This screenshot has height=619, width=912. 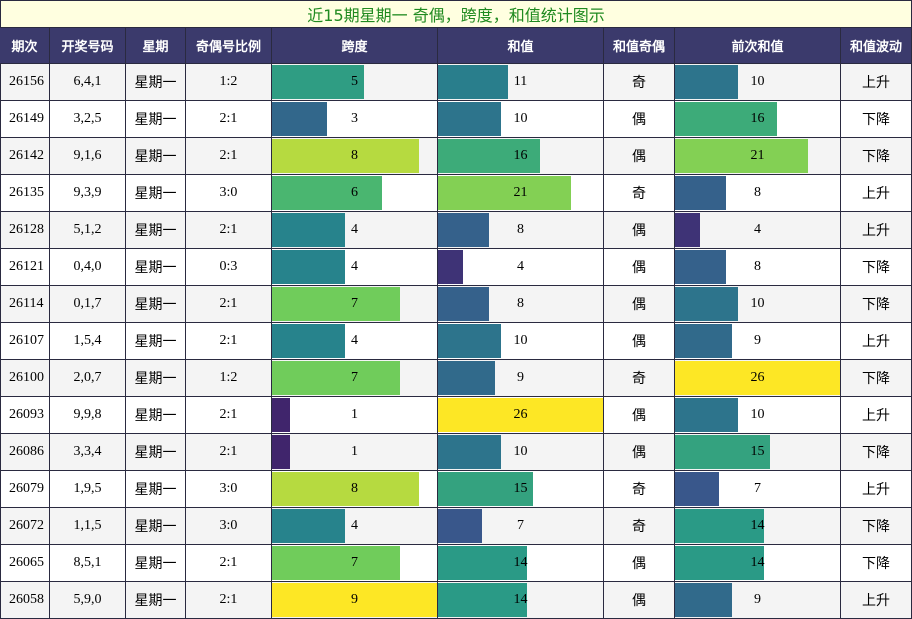 What do you see at coordinates (26, 414) in the screenshot?
I see `cell-text: 26093` at bounding box center [26, 414].